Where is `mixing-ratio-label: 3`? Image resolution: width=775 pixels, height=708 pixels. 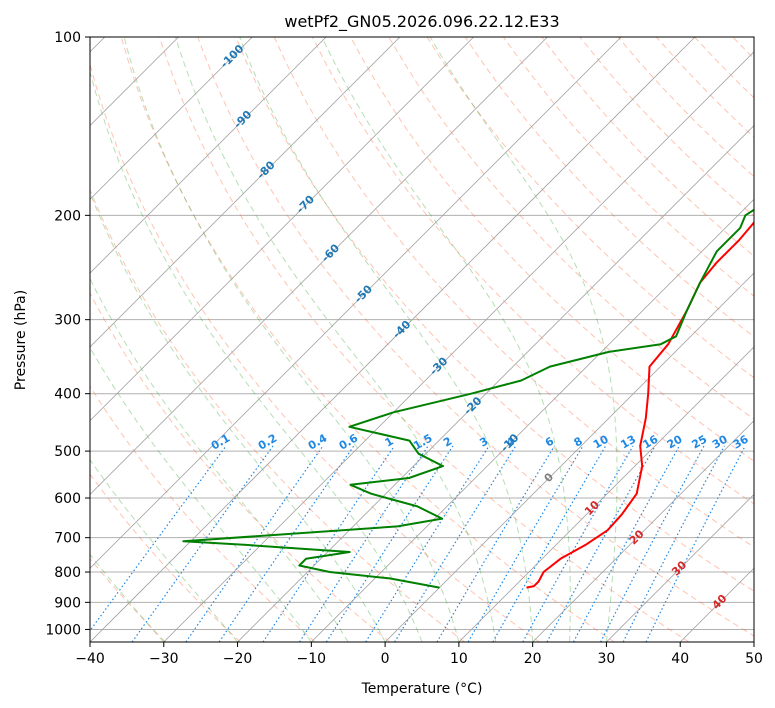 mixing-ratio-label: 3 is located at coordinates (483, 442).